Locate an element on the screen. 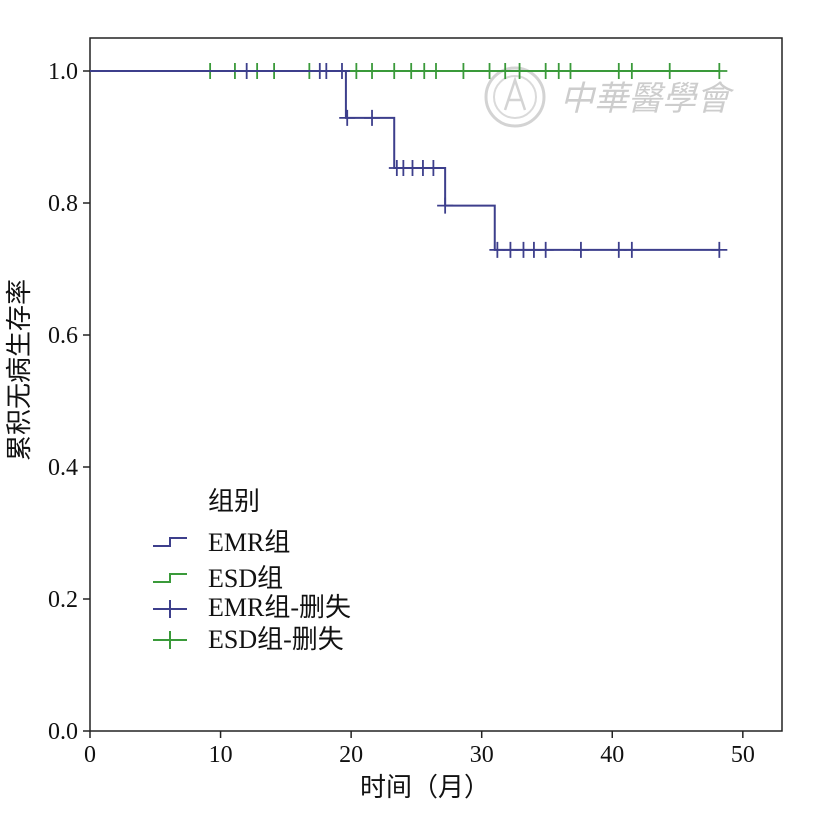  x-tick-label: 50 is located at coordinates (743, 755).